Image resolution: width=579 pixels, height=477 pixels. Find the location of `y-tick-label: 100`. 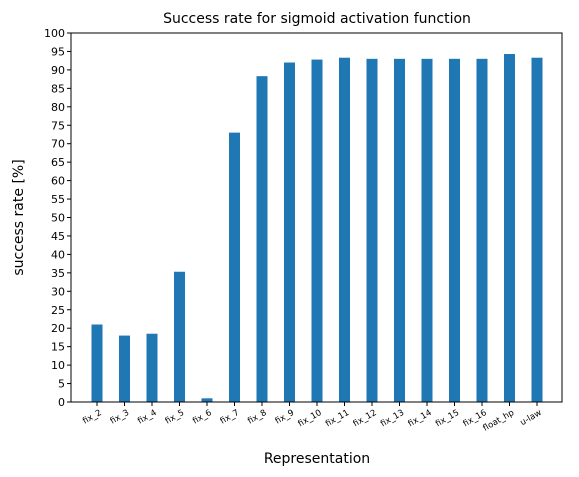

y-tick-label: 100 is located at coordinates (54, 33).